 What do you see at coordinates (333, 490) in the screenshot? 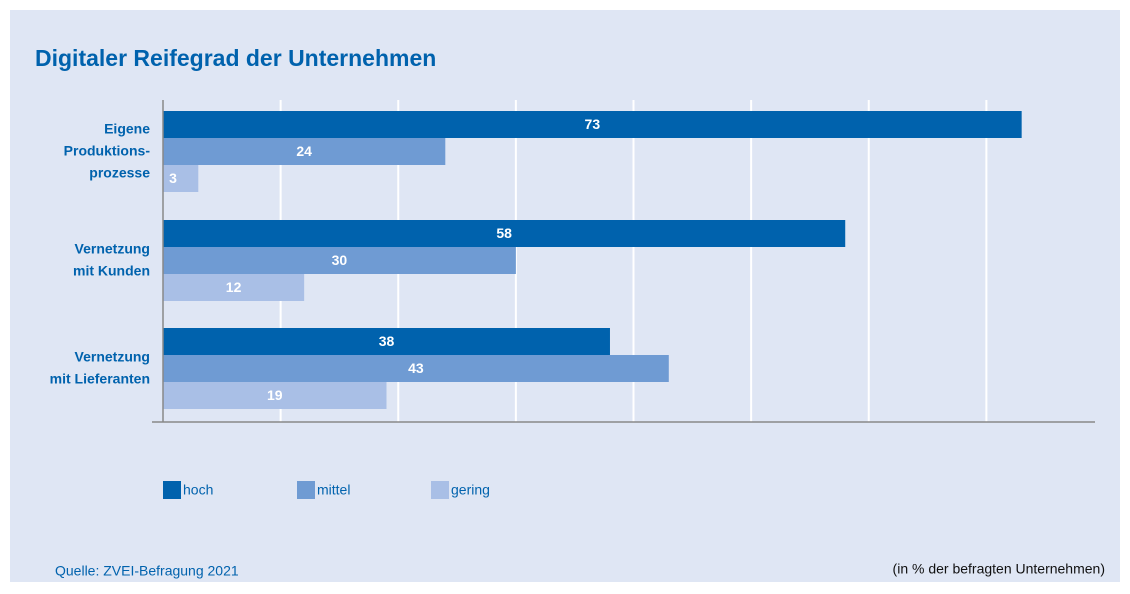
I see `legend-label: mittel` at bounding box center [333, 490].